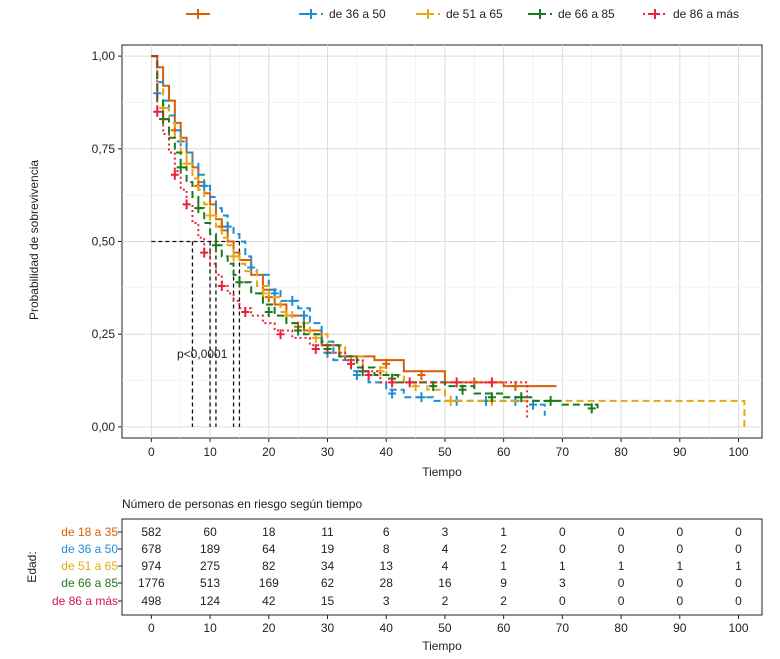 The width and height of the screenshot is (780, 659). Describe the element at coordinates (151, 532) in the screenshot. I see `risk-cell: 582` at that location.